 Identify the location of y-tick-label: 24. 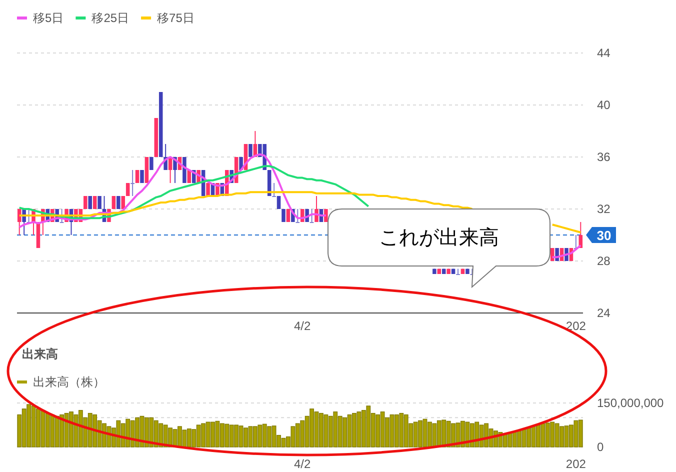
(604, 313).